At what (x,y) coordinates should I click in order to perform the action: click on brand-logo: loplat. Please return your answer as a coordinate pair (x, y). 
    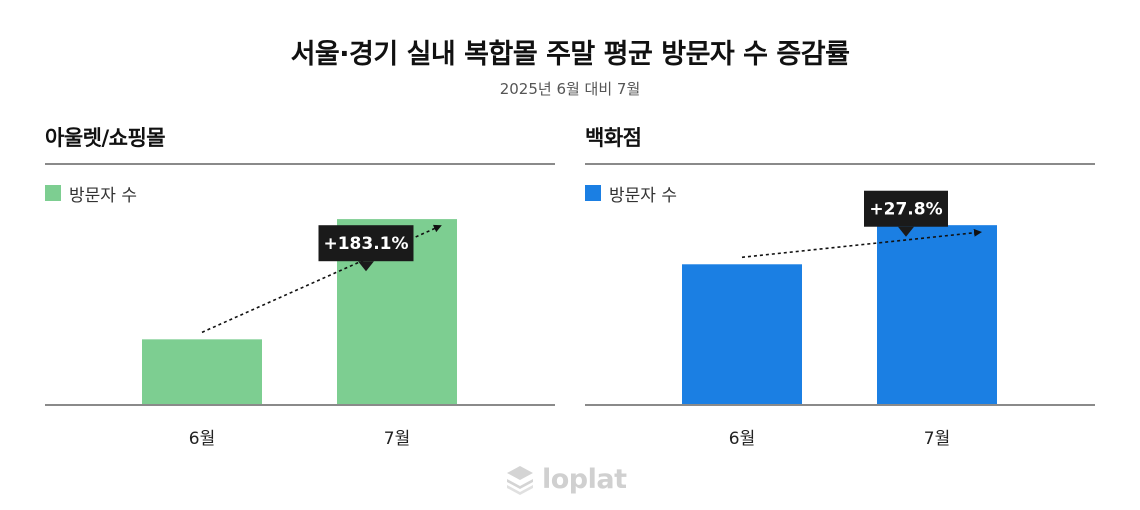
    Looking at the image, I should click on (565, 479).